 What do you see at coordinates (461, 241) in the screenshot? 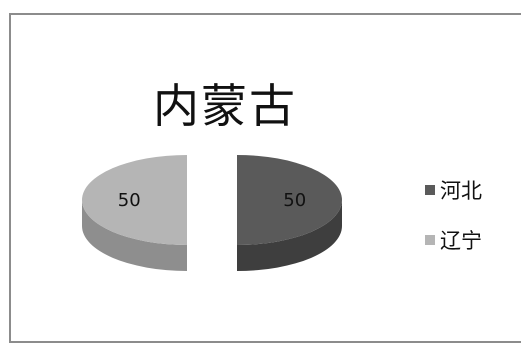
I see `legend-label: 辽宁` at bounding box center [461, 241].